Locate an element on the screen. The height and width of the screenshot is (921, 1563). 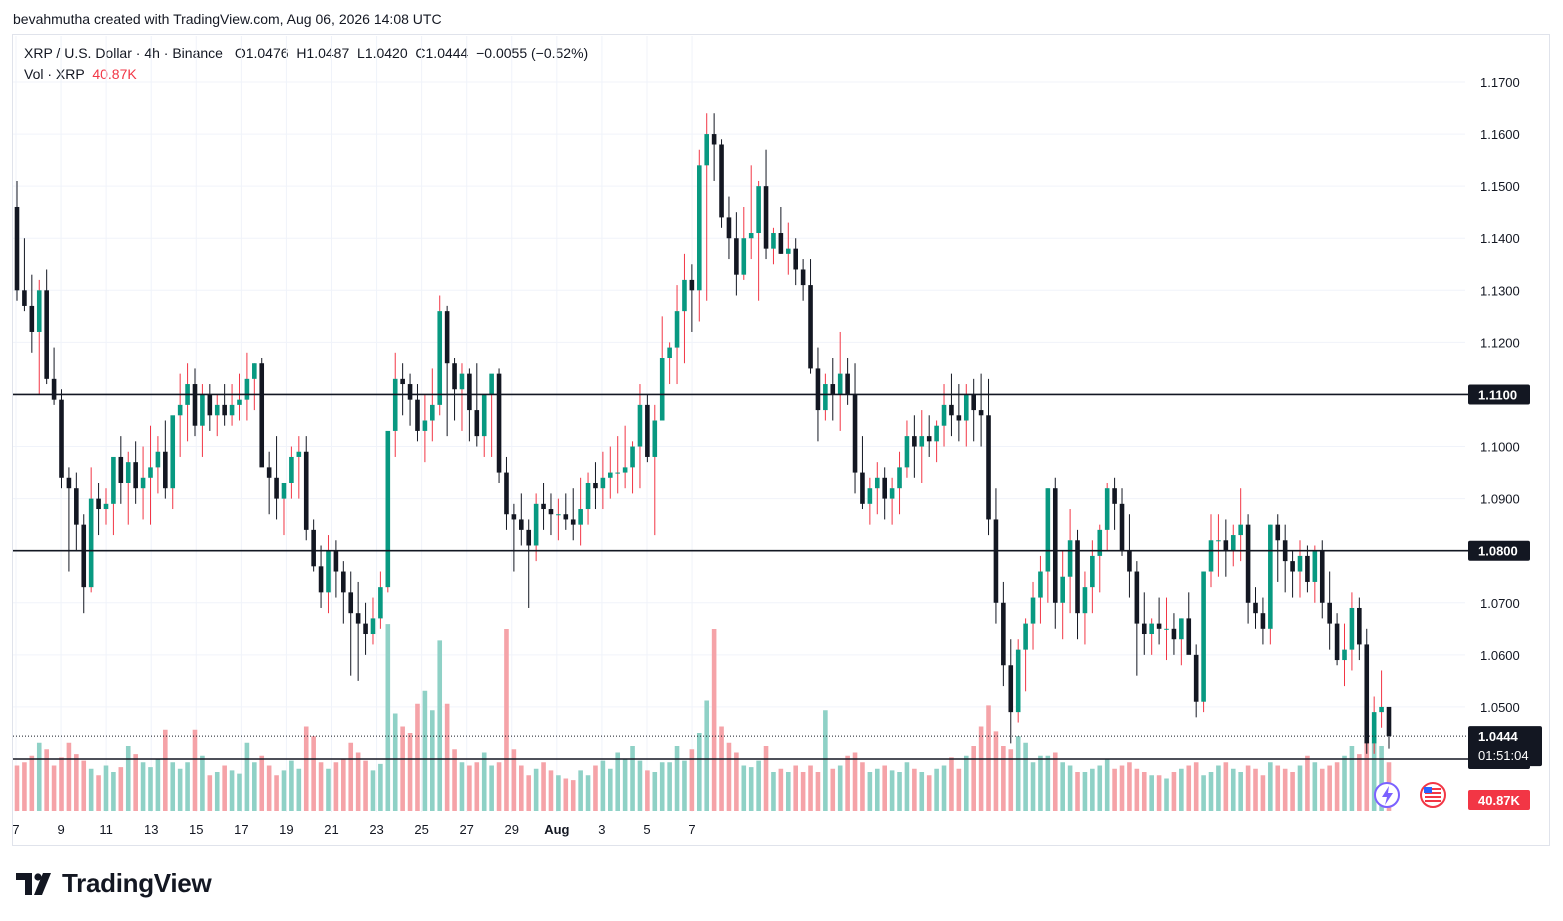
y-axis-tick-label: 1.1500 is located at coordinates (1500, 186).